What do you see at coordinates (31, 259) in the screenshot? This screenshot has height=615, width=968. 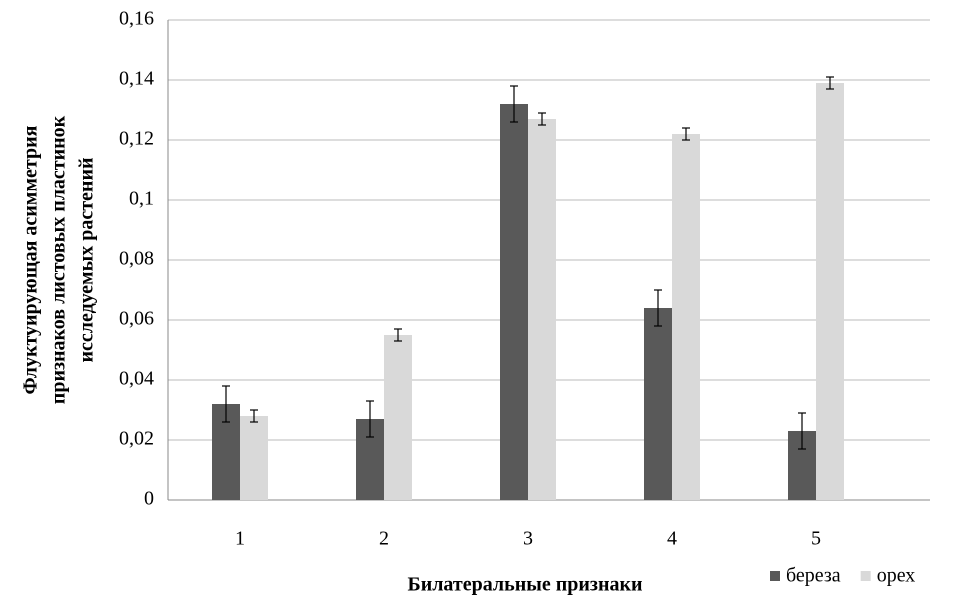 I see `y-axis-label-line: Флуктуирующая асимметрия` at bounding box center [31, 259].